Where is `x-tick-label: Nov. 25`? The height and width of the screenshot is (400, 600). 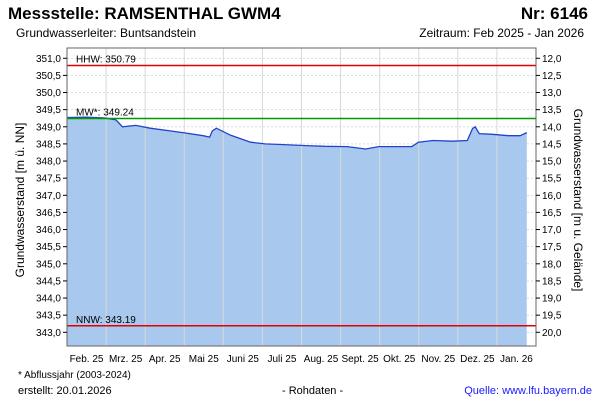
x-tick-label: Nov. 25 is located at coordinates (438, 359).